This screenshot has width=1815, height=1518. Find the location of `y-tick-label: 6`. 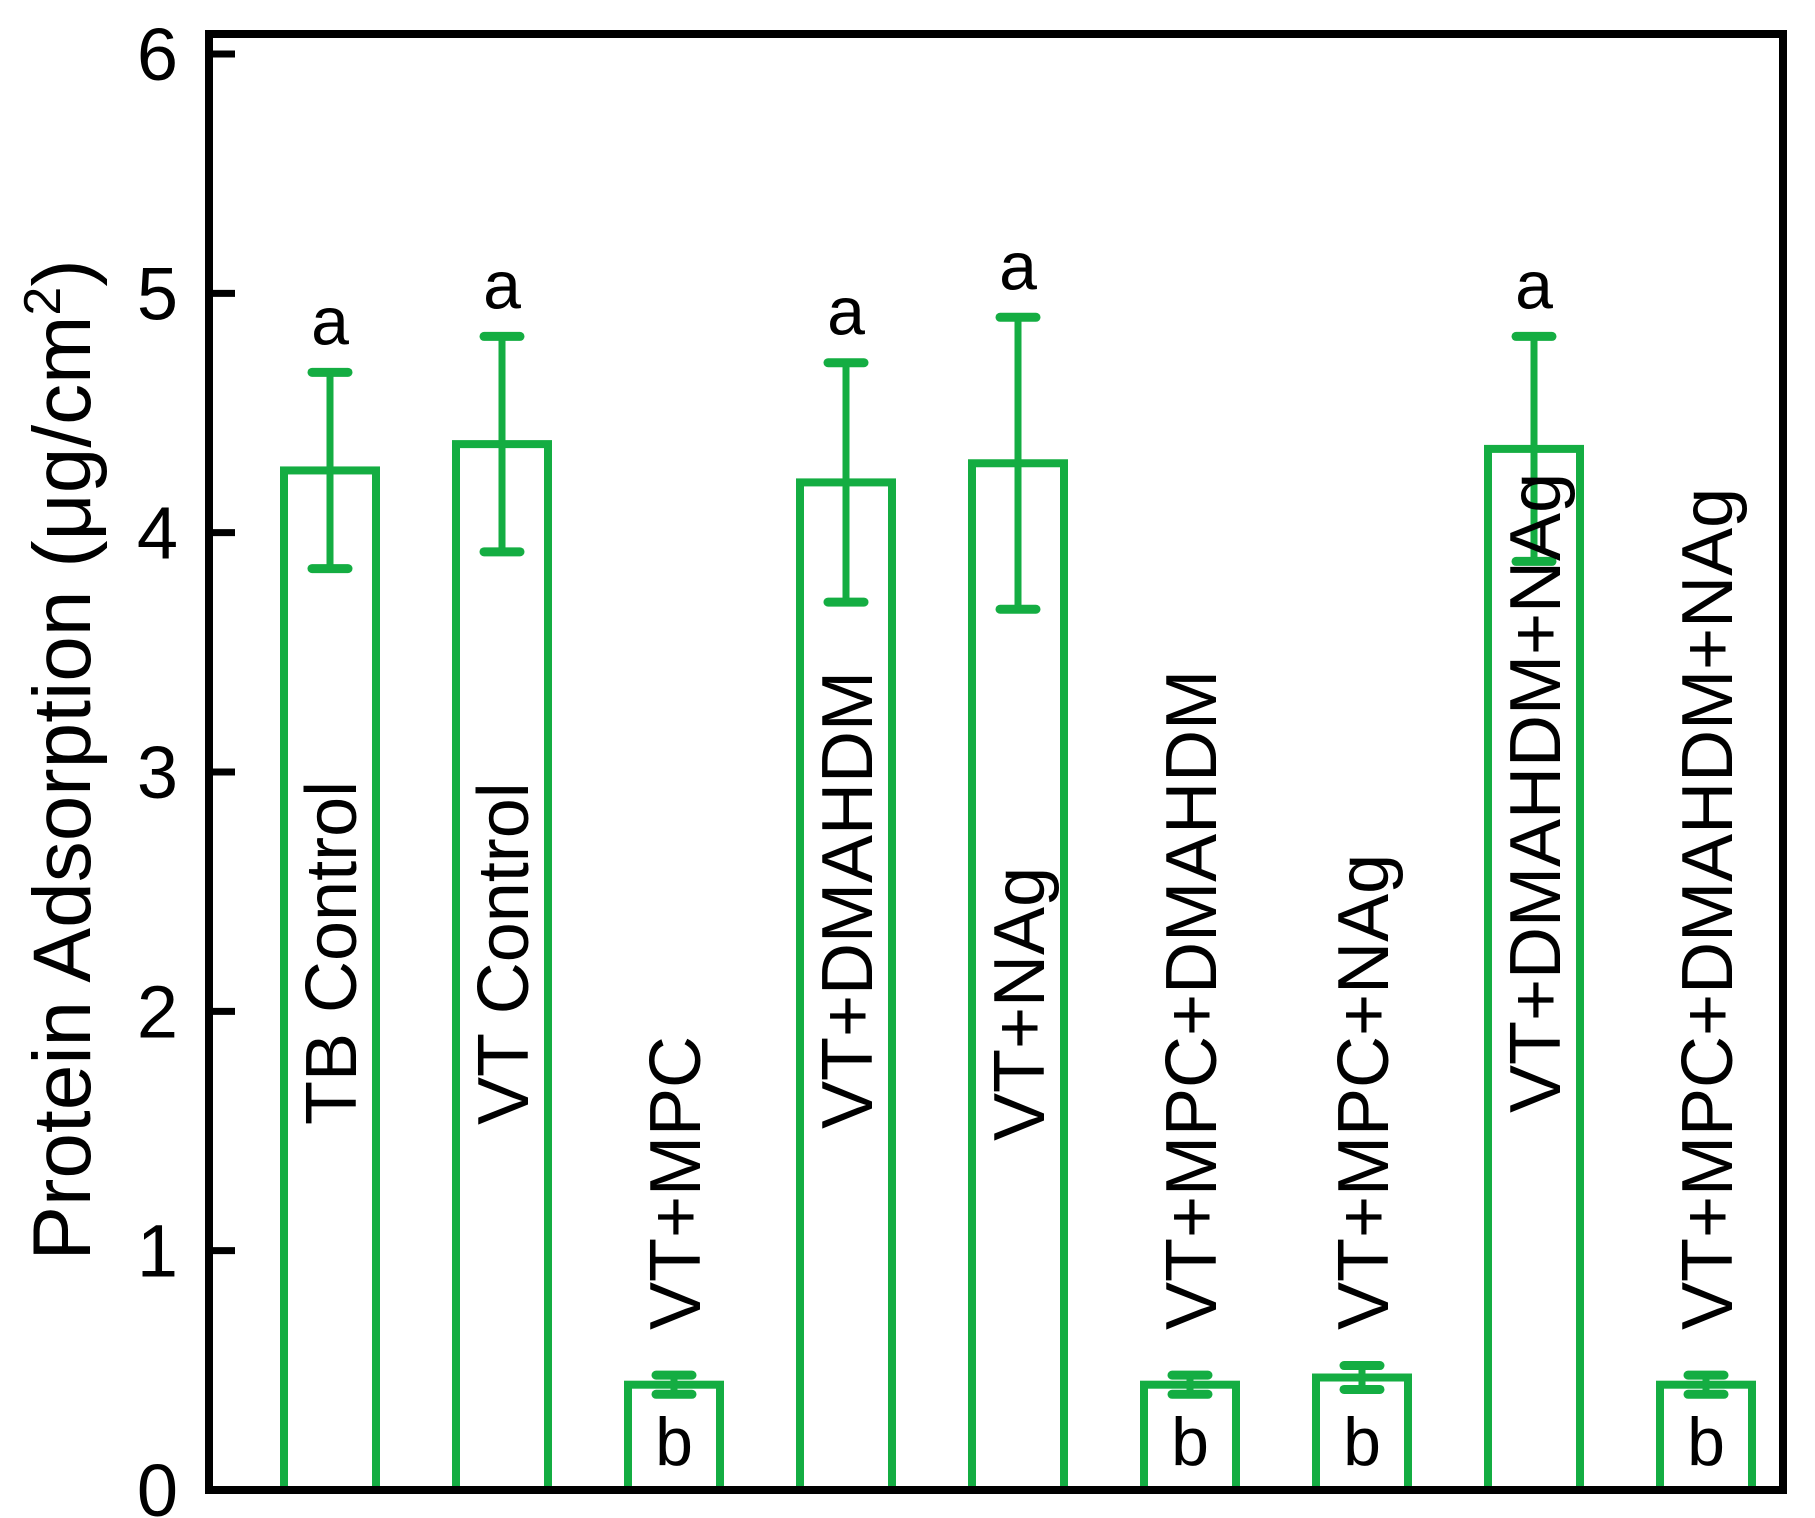

y-tick-label: 6 is located at coordinates (157, 54).